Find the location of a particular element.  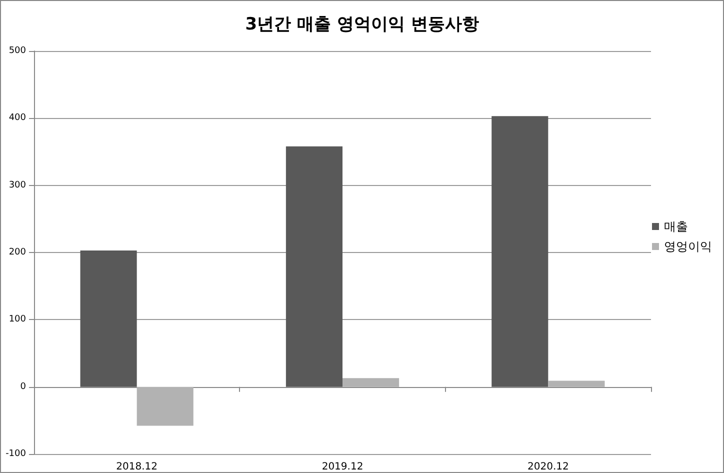

x-tick-label: 2020.12 is located at coordinates (548, 467).